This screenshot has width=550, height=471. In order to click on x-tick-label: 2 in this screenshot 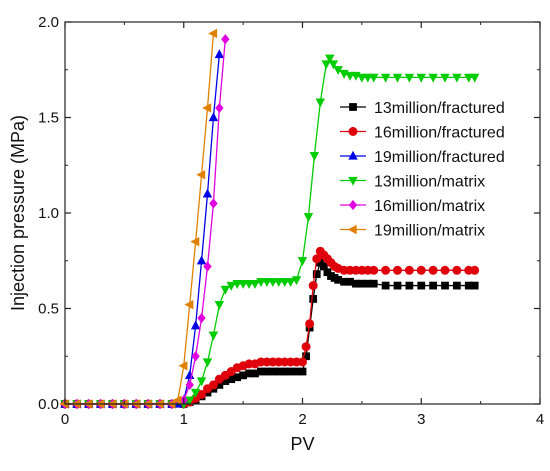, I will do `click(302, 419)`.